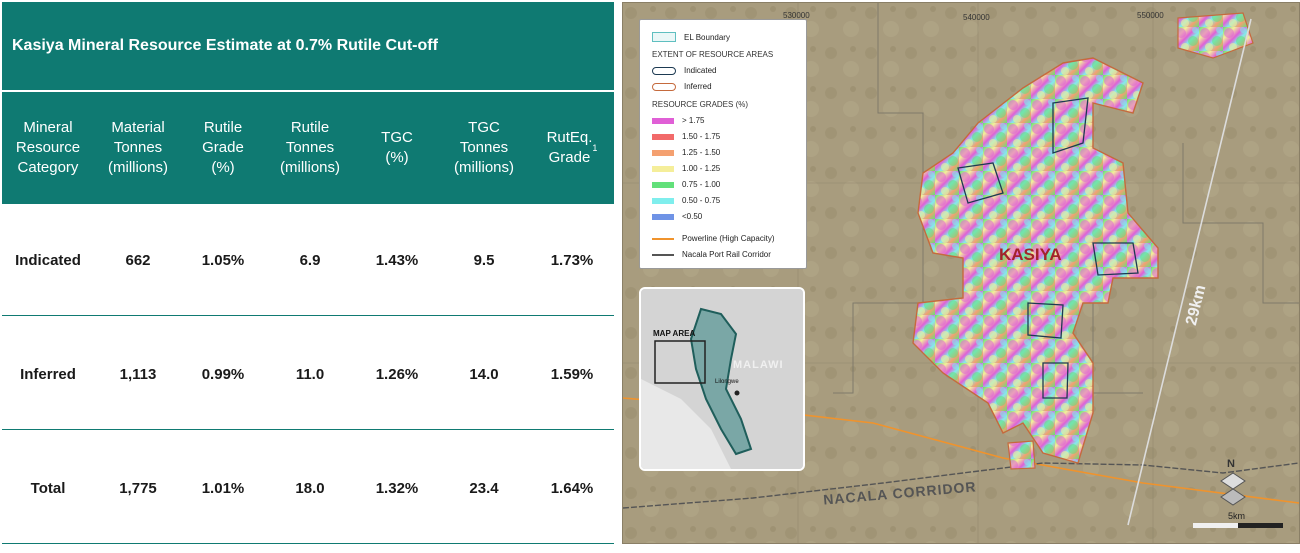 Image resolution: width=1300 pixels, height=553 pixels. I want to click on legend-extent-heading: EXTENT OF RESOURCE AREAS, so click(713, 54).